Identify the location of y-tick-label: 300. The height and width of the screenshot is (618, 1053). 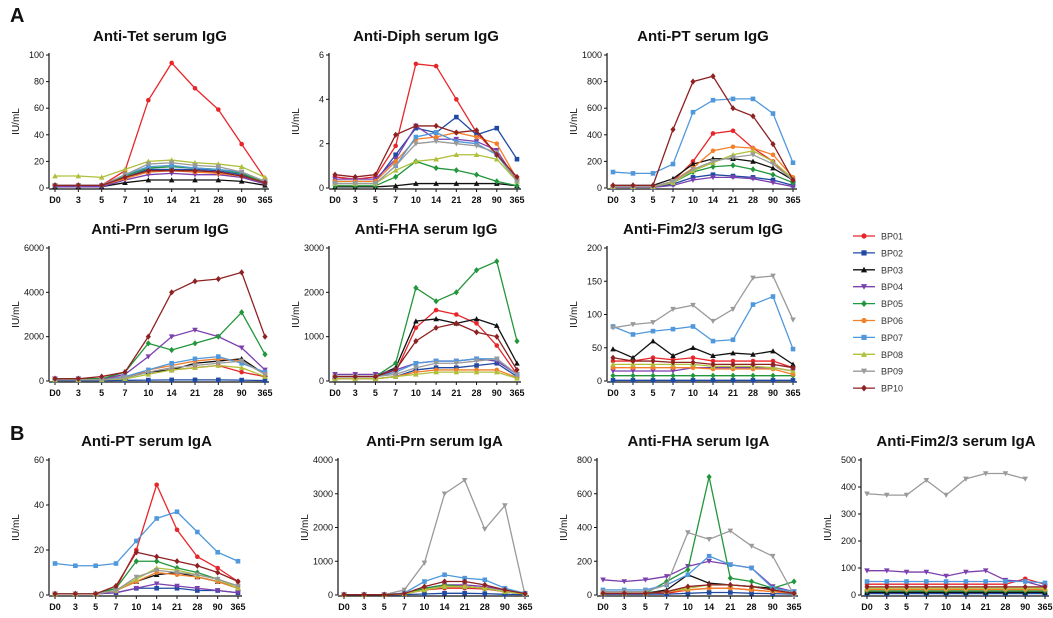
(848, 514).